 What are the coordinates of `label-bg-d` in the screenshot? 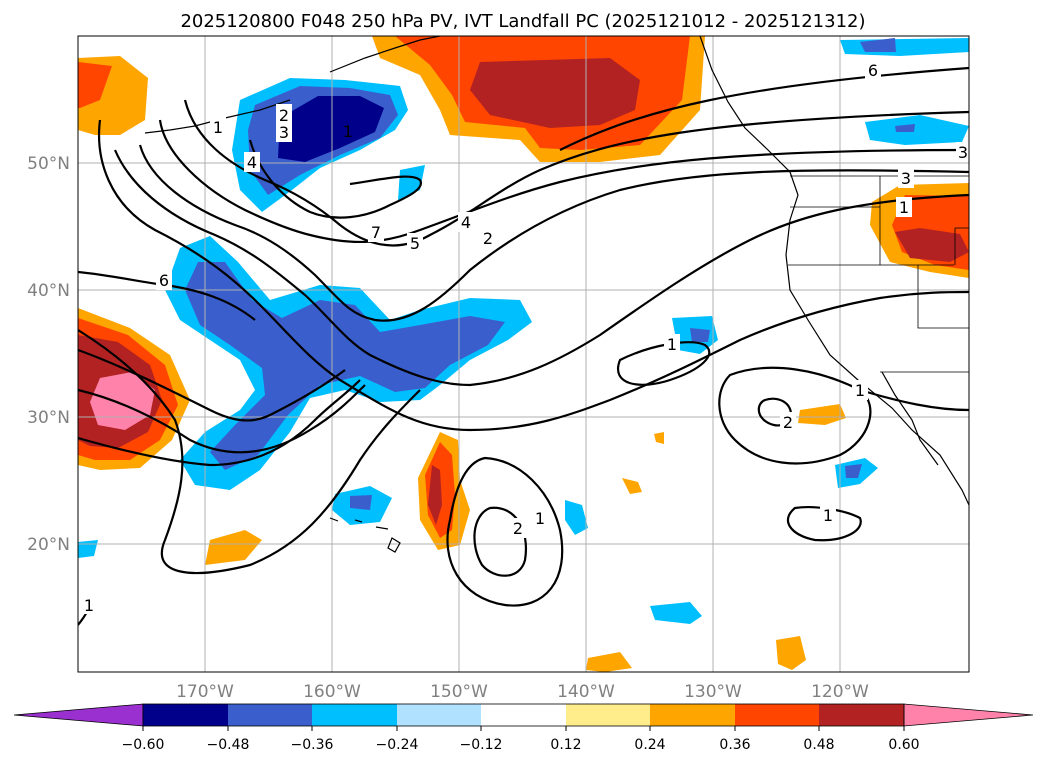 It's located at (252, 162).